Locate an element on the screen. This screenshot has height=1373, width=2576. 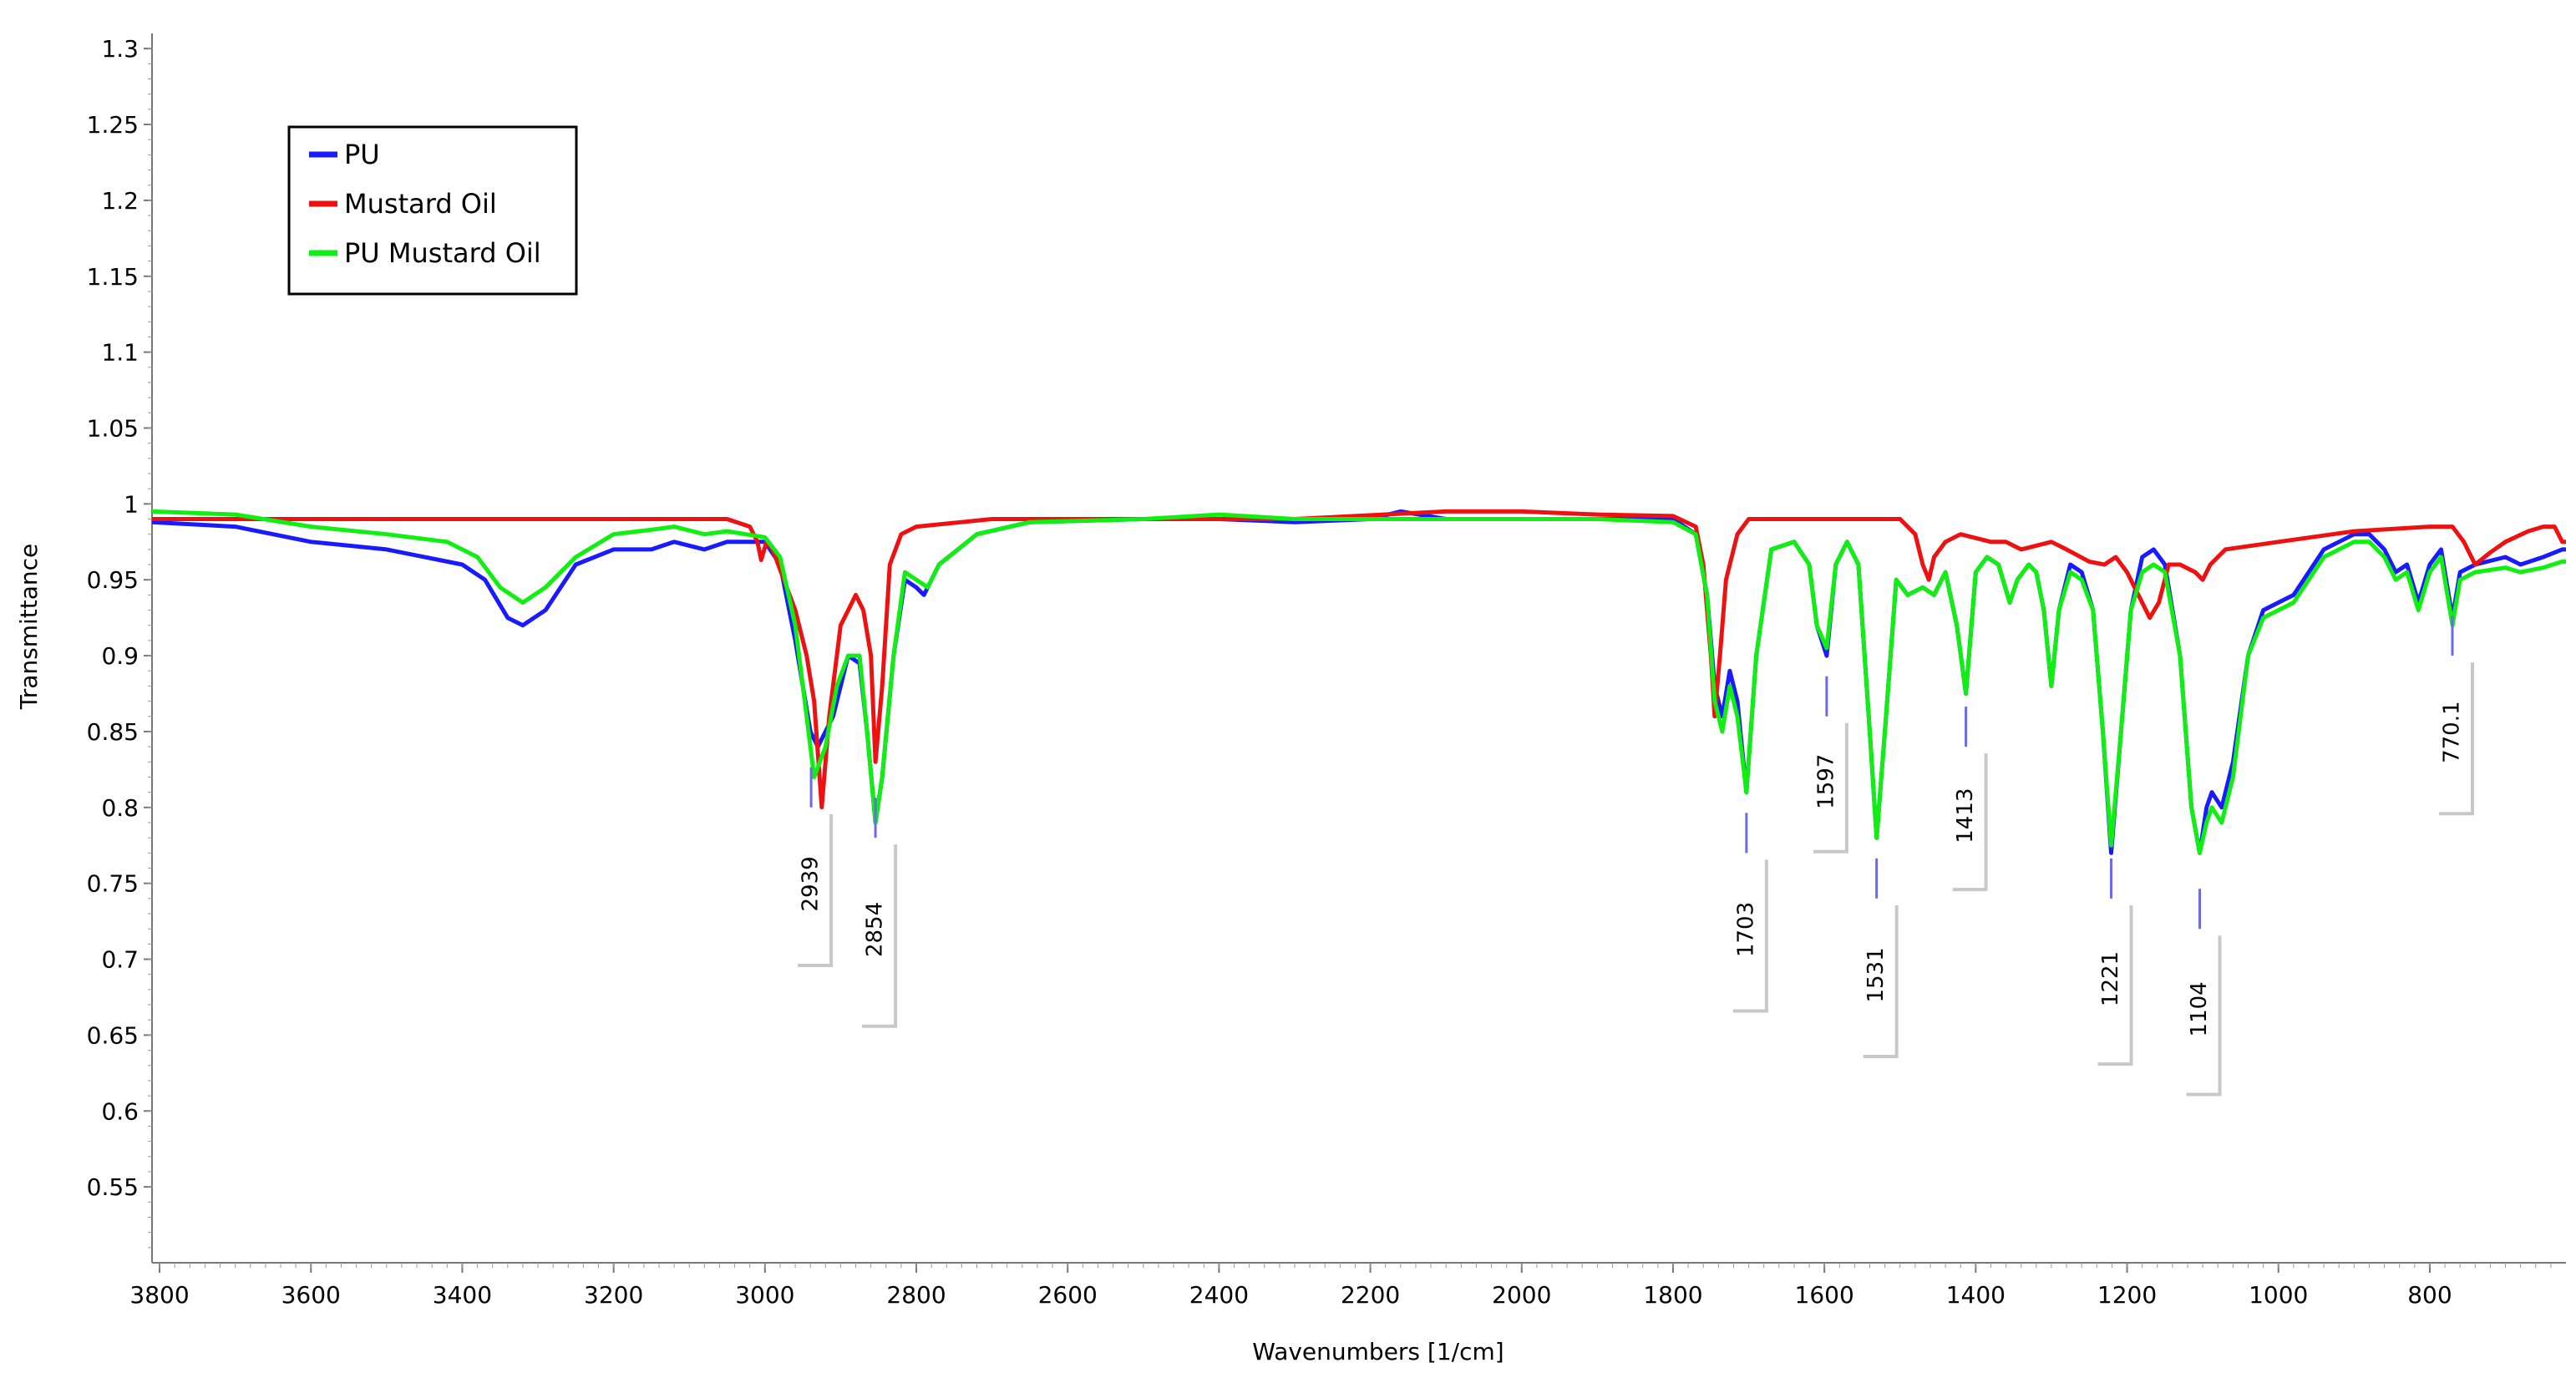
legend: PU Mustard Oil PU Mustard Oil is located at coordinates (432, 210).